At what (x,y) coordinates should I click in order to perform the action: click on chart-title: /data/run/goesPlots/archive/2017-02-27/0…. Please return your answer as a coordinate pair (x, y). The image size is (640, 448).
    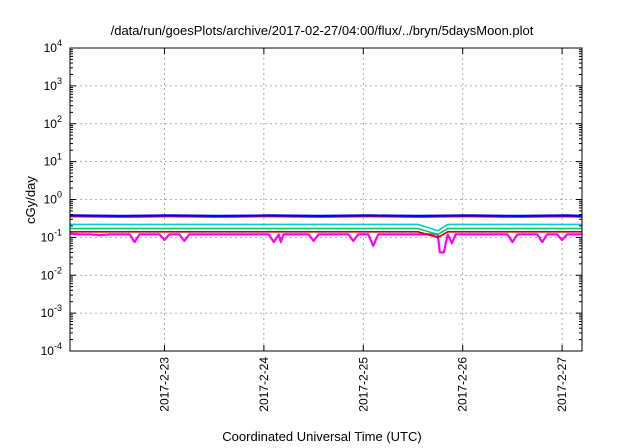
    Looking at the image, I should click on (322, 30).